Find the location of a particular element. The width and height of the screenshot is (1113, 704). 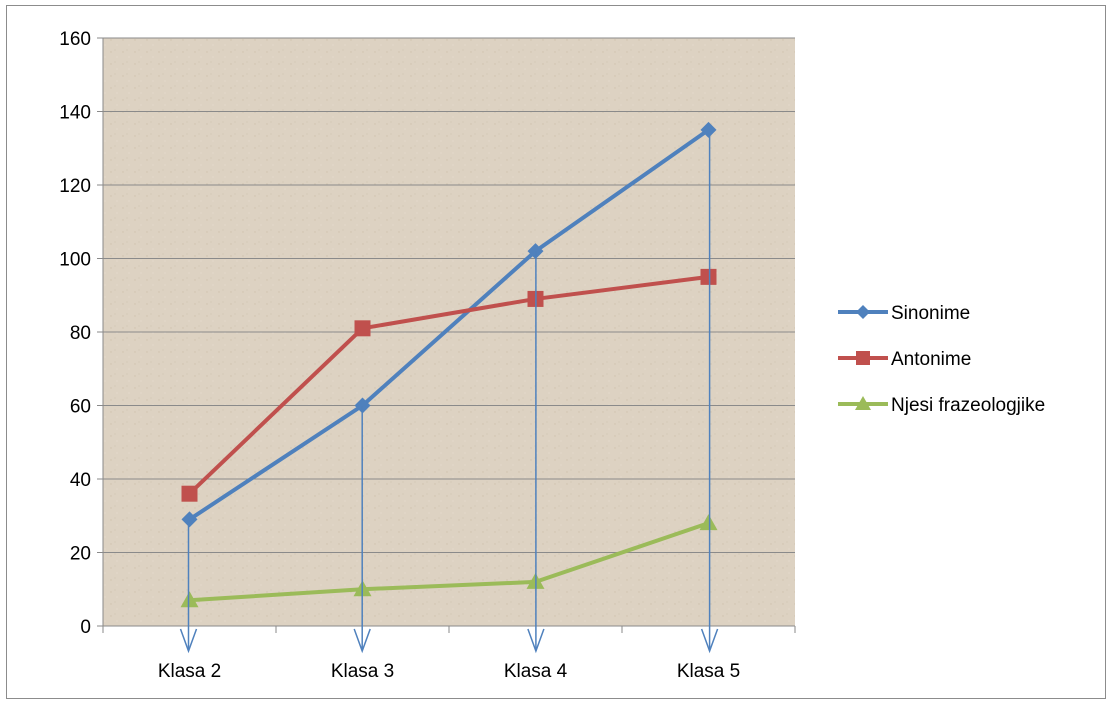

legend: Sinonime Antonime Njesi frazeologjike is located at coordinates (941, 359).